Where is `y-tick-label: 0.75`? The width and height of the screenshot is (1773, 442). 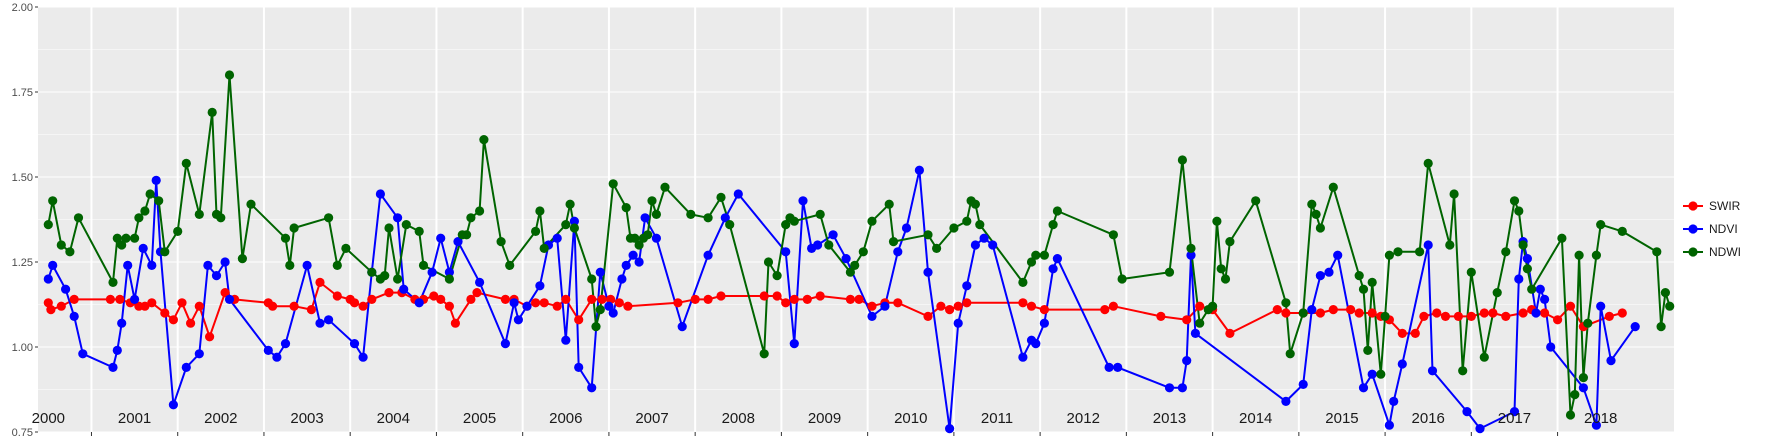
y-tick-label: 0.75 is located at coordinates (22, 433).